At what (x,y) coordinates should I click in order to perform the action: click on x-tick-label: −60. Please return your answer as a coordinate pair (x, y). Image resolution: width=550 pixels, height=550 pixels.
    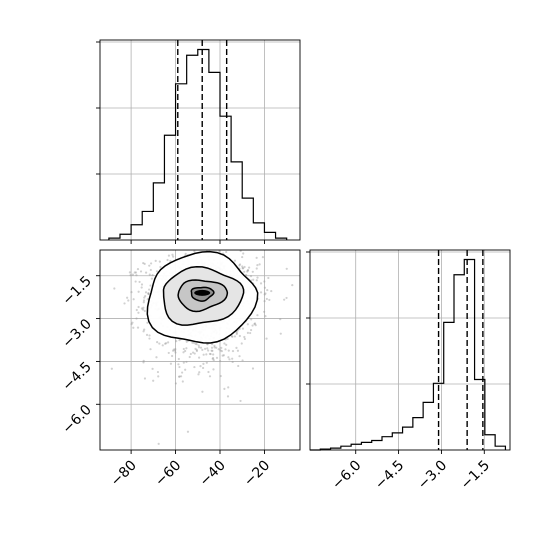
    Looking at the image, I should click on (168, 474).